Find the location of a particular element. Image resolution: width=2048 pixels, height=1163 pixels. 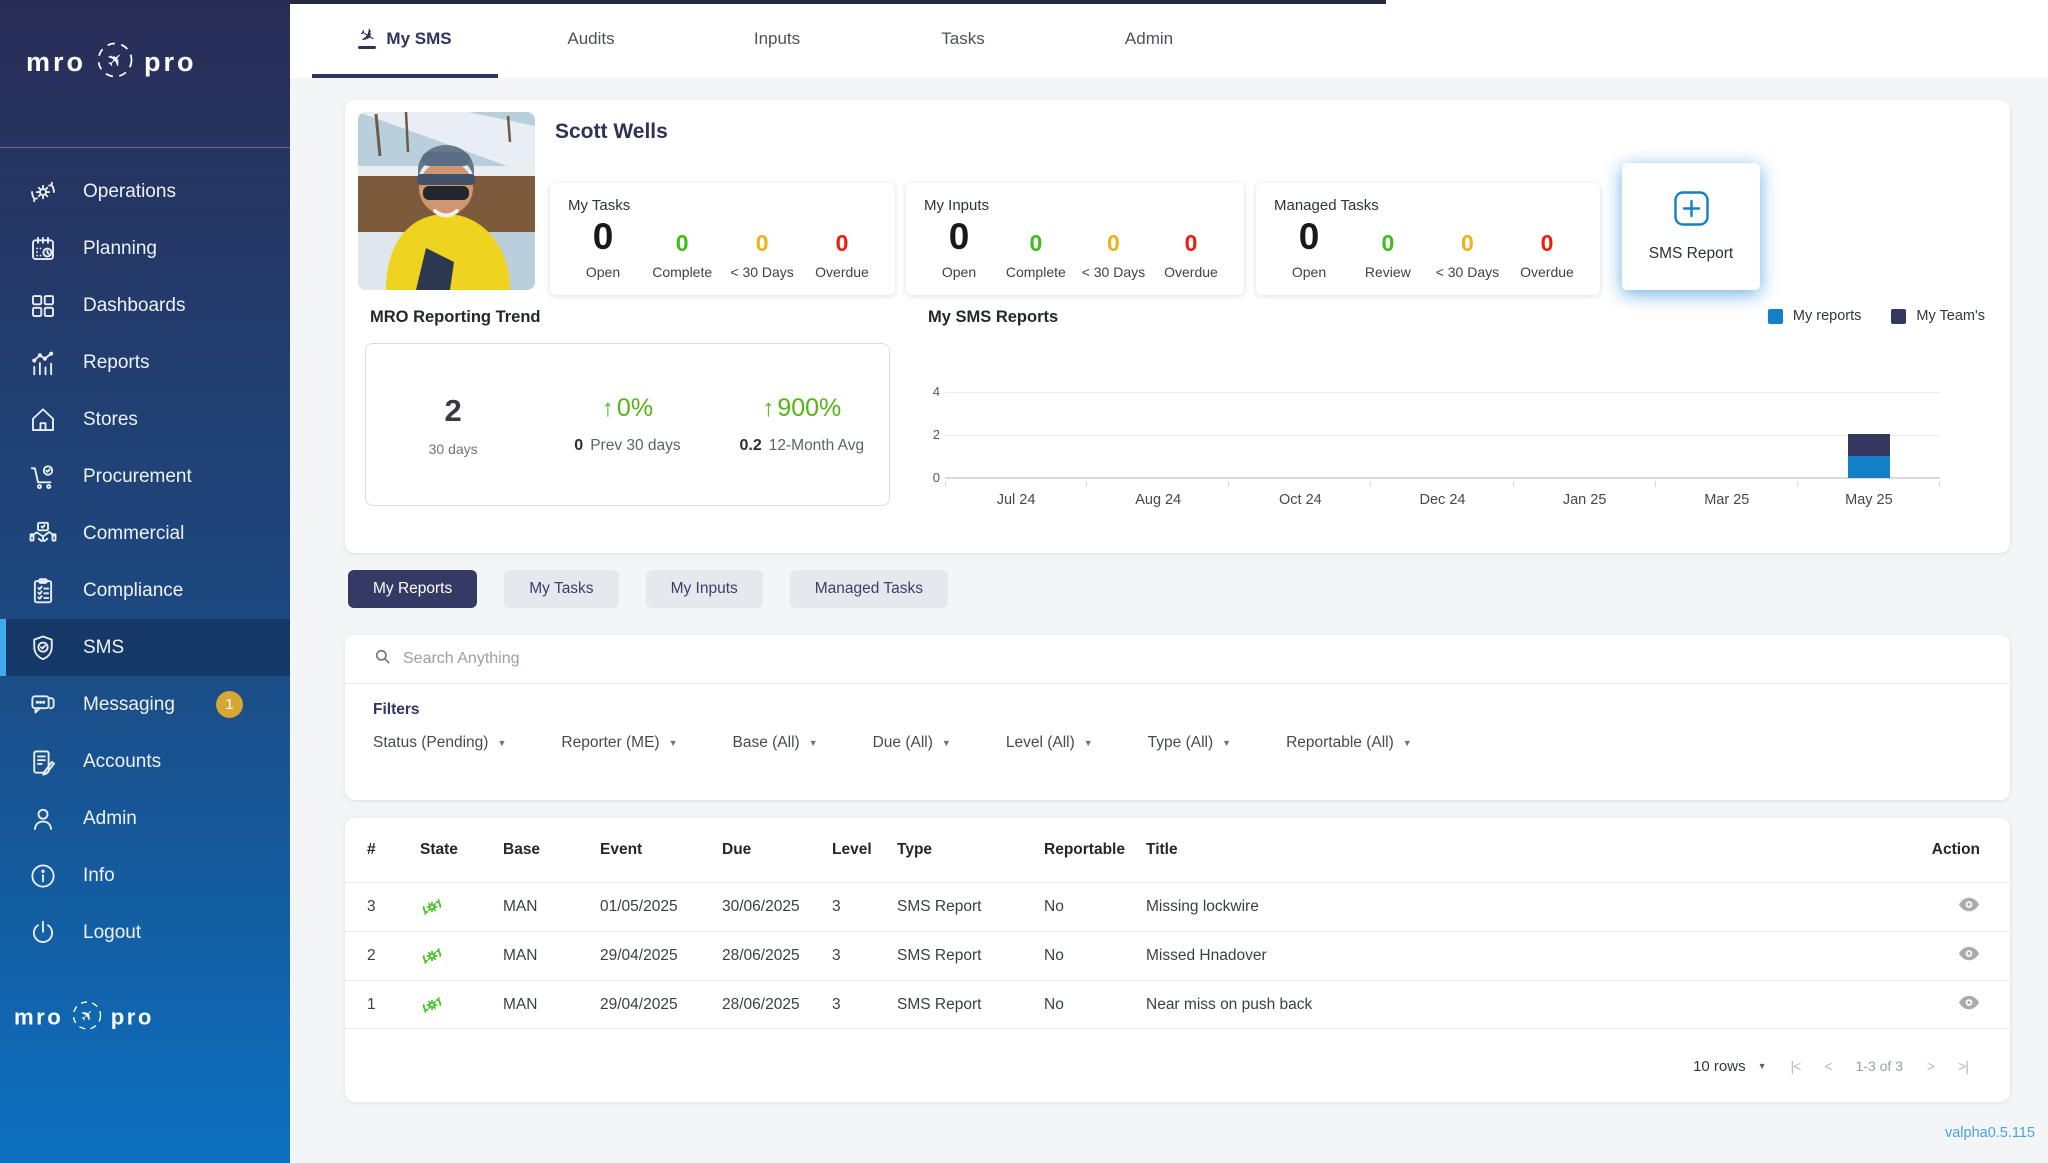

tab-label: Inputs is located at coordinates (777, 38).